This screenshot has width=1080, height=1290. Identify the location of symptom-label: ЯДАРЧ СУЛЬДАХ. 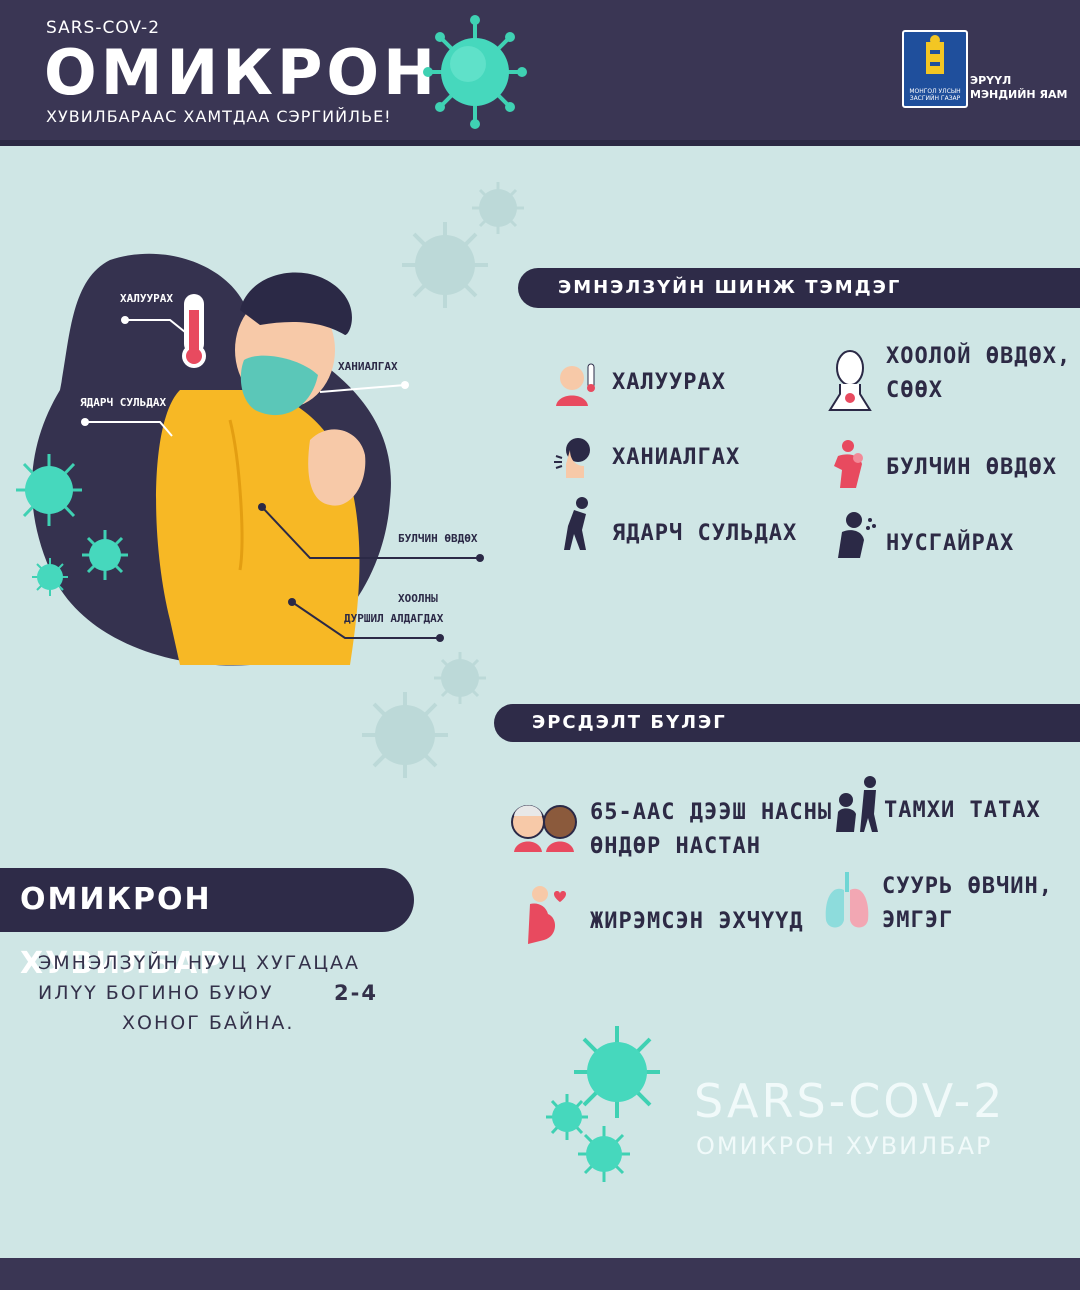
(705, 533).